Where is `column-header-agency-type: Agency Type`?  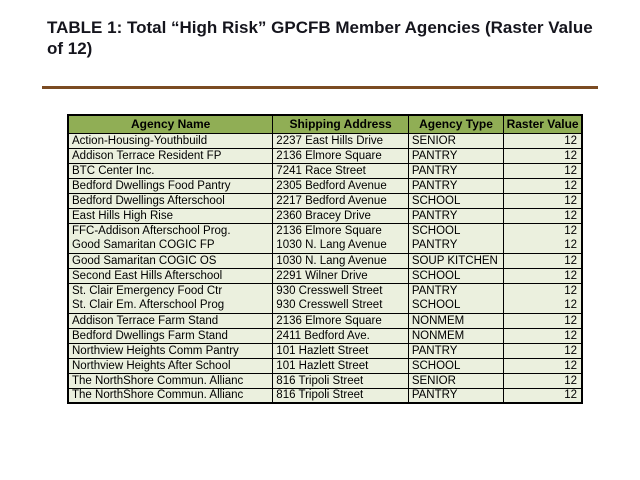
column-header-agency-type: Agency Type is located at coordinates (456, 124).